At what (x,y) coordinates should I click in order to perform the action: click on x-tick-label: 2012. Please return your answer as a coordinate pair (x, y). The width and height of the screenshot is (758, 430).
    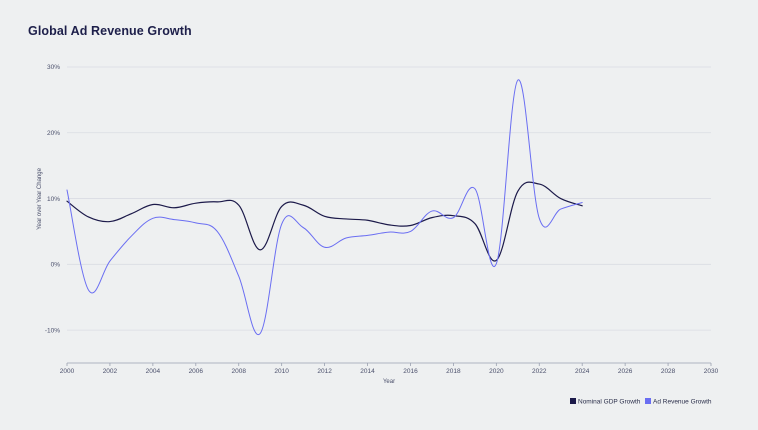
    Looking at the image, I should click on (324, 371).